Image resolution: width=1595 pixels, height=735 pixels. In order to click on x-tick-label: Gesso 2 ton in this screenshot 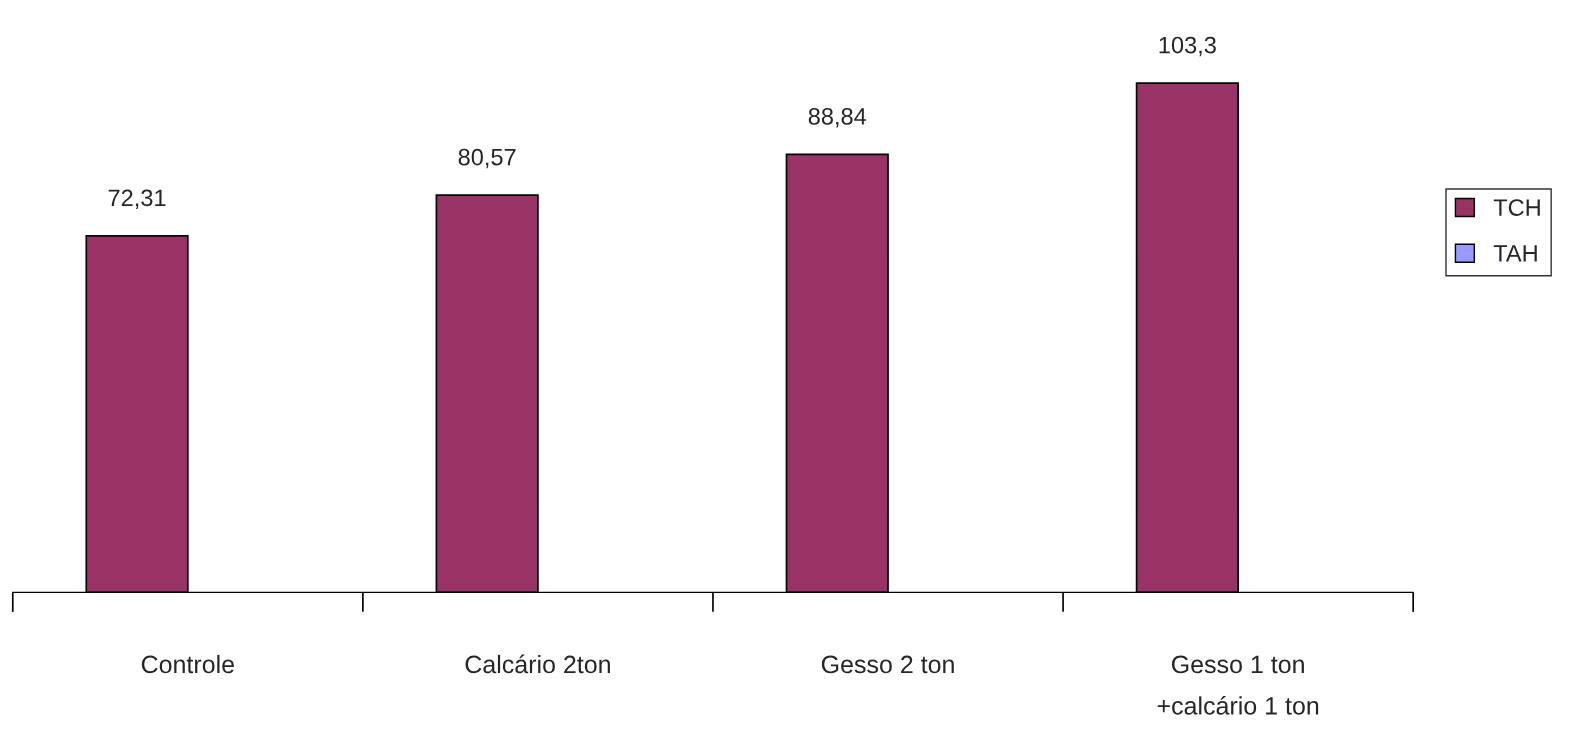, I will do `click(887, 664)`.